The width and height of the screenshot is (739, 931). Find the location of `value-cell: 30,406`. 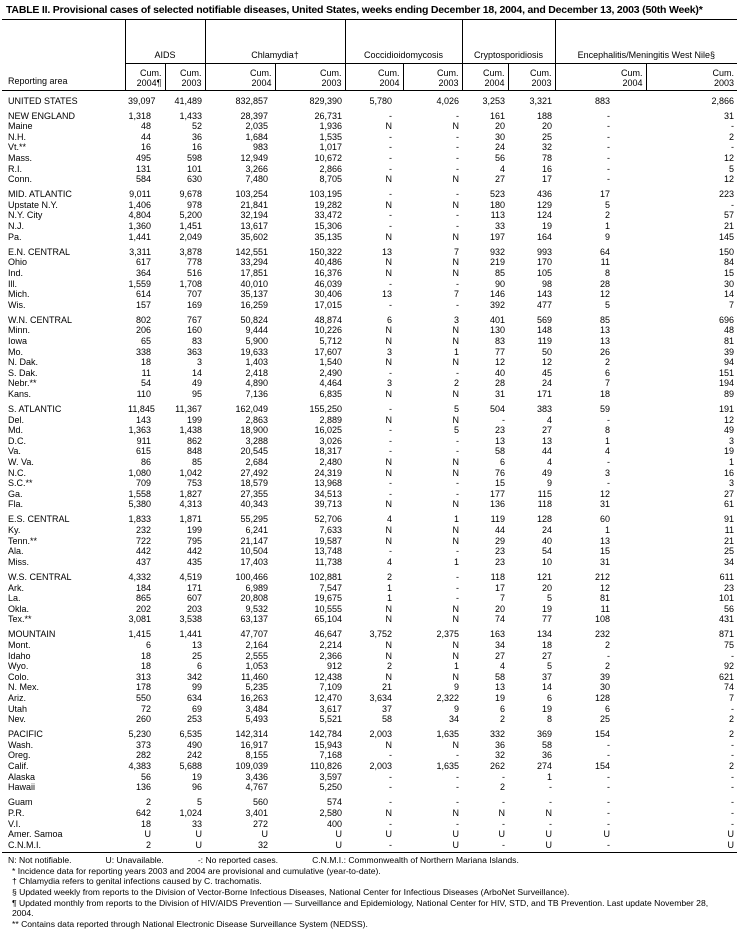

value-cell: 30,406 is located at coordinates (328, 294).